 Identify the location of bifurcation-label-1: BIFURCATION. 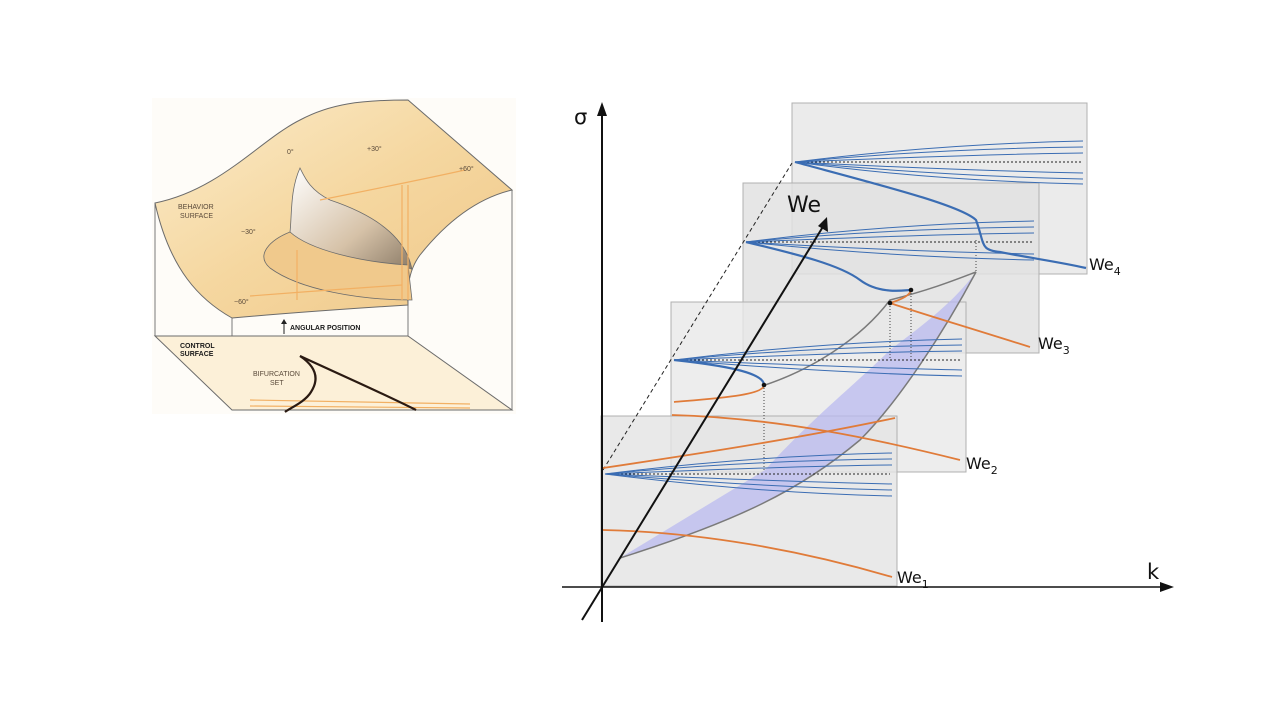
(276, 374).